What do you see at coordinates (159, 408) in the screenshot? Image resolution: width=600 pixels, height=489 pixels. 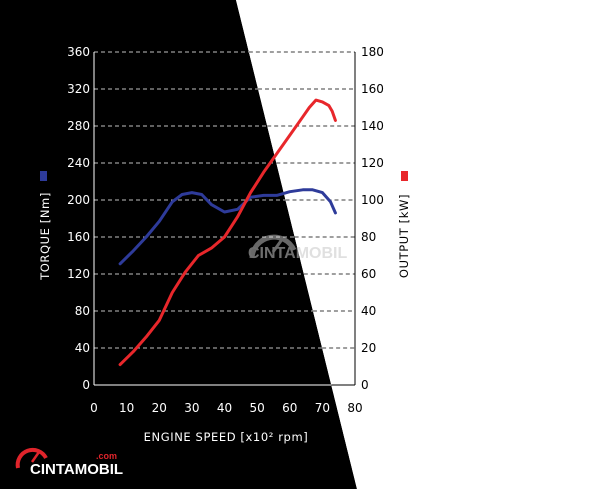 I see `x-tick-label: 20` at bounding box center [159, 408].